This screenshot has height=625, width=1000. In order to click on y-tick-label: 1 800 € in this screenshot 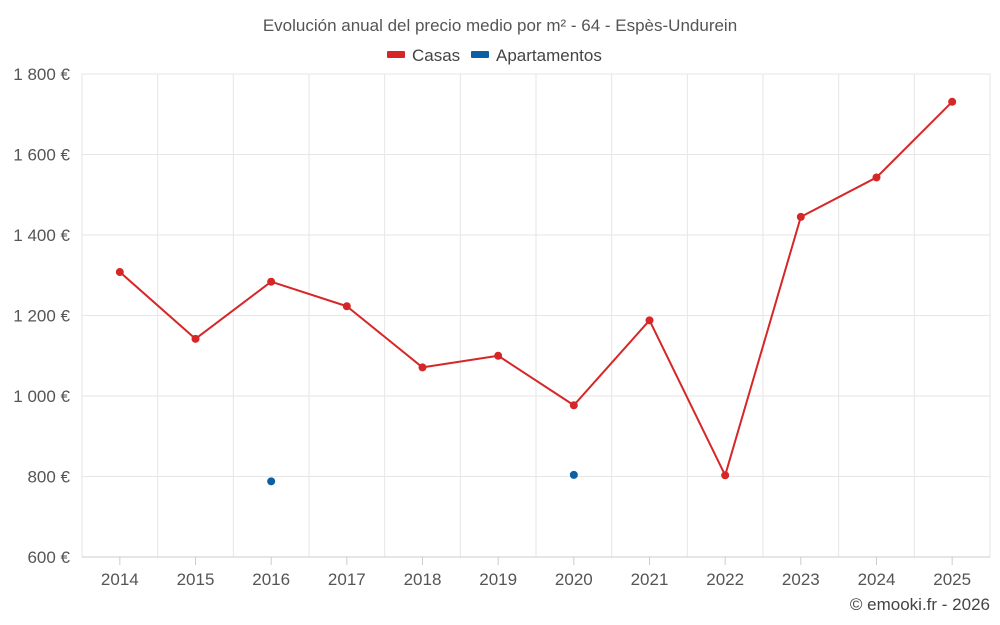, I will do `click(41, 74)`.